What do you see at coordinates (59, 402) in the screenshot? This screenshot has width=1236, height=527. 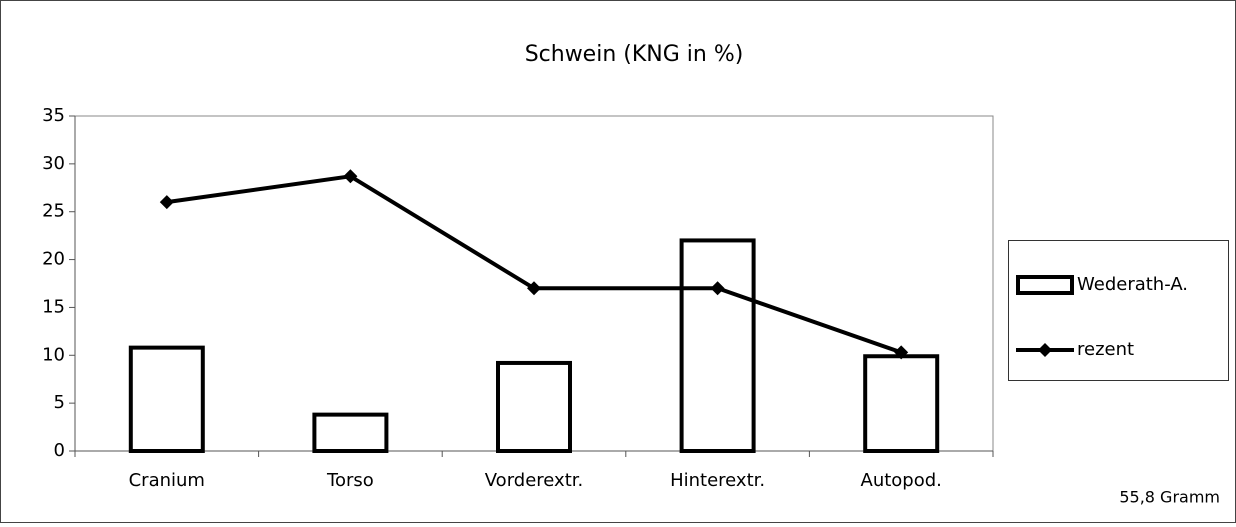 I see `y-tick-label: 5` at bounding box center [59, 402].